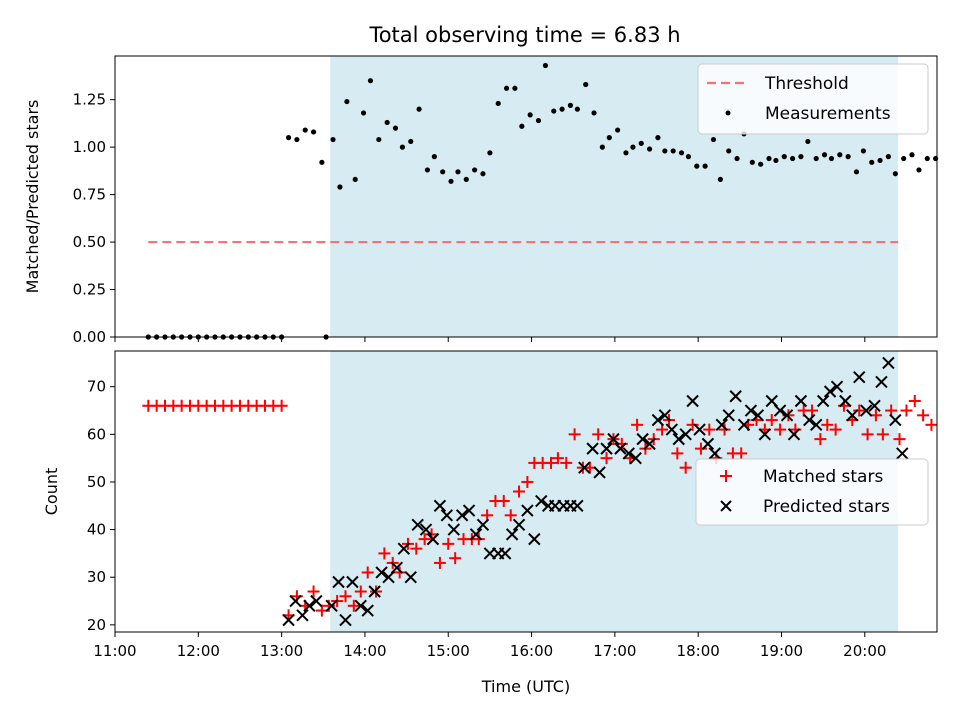  I want to click on y-tick-label: 1.00, so click(89, 147).